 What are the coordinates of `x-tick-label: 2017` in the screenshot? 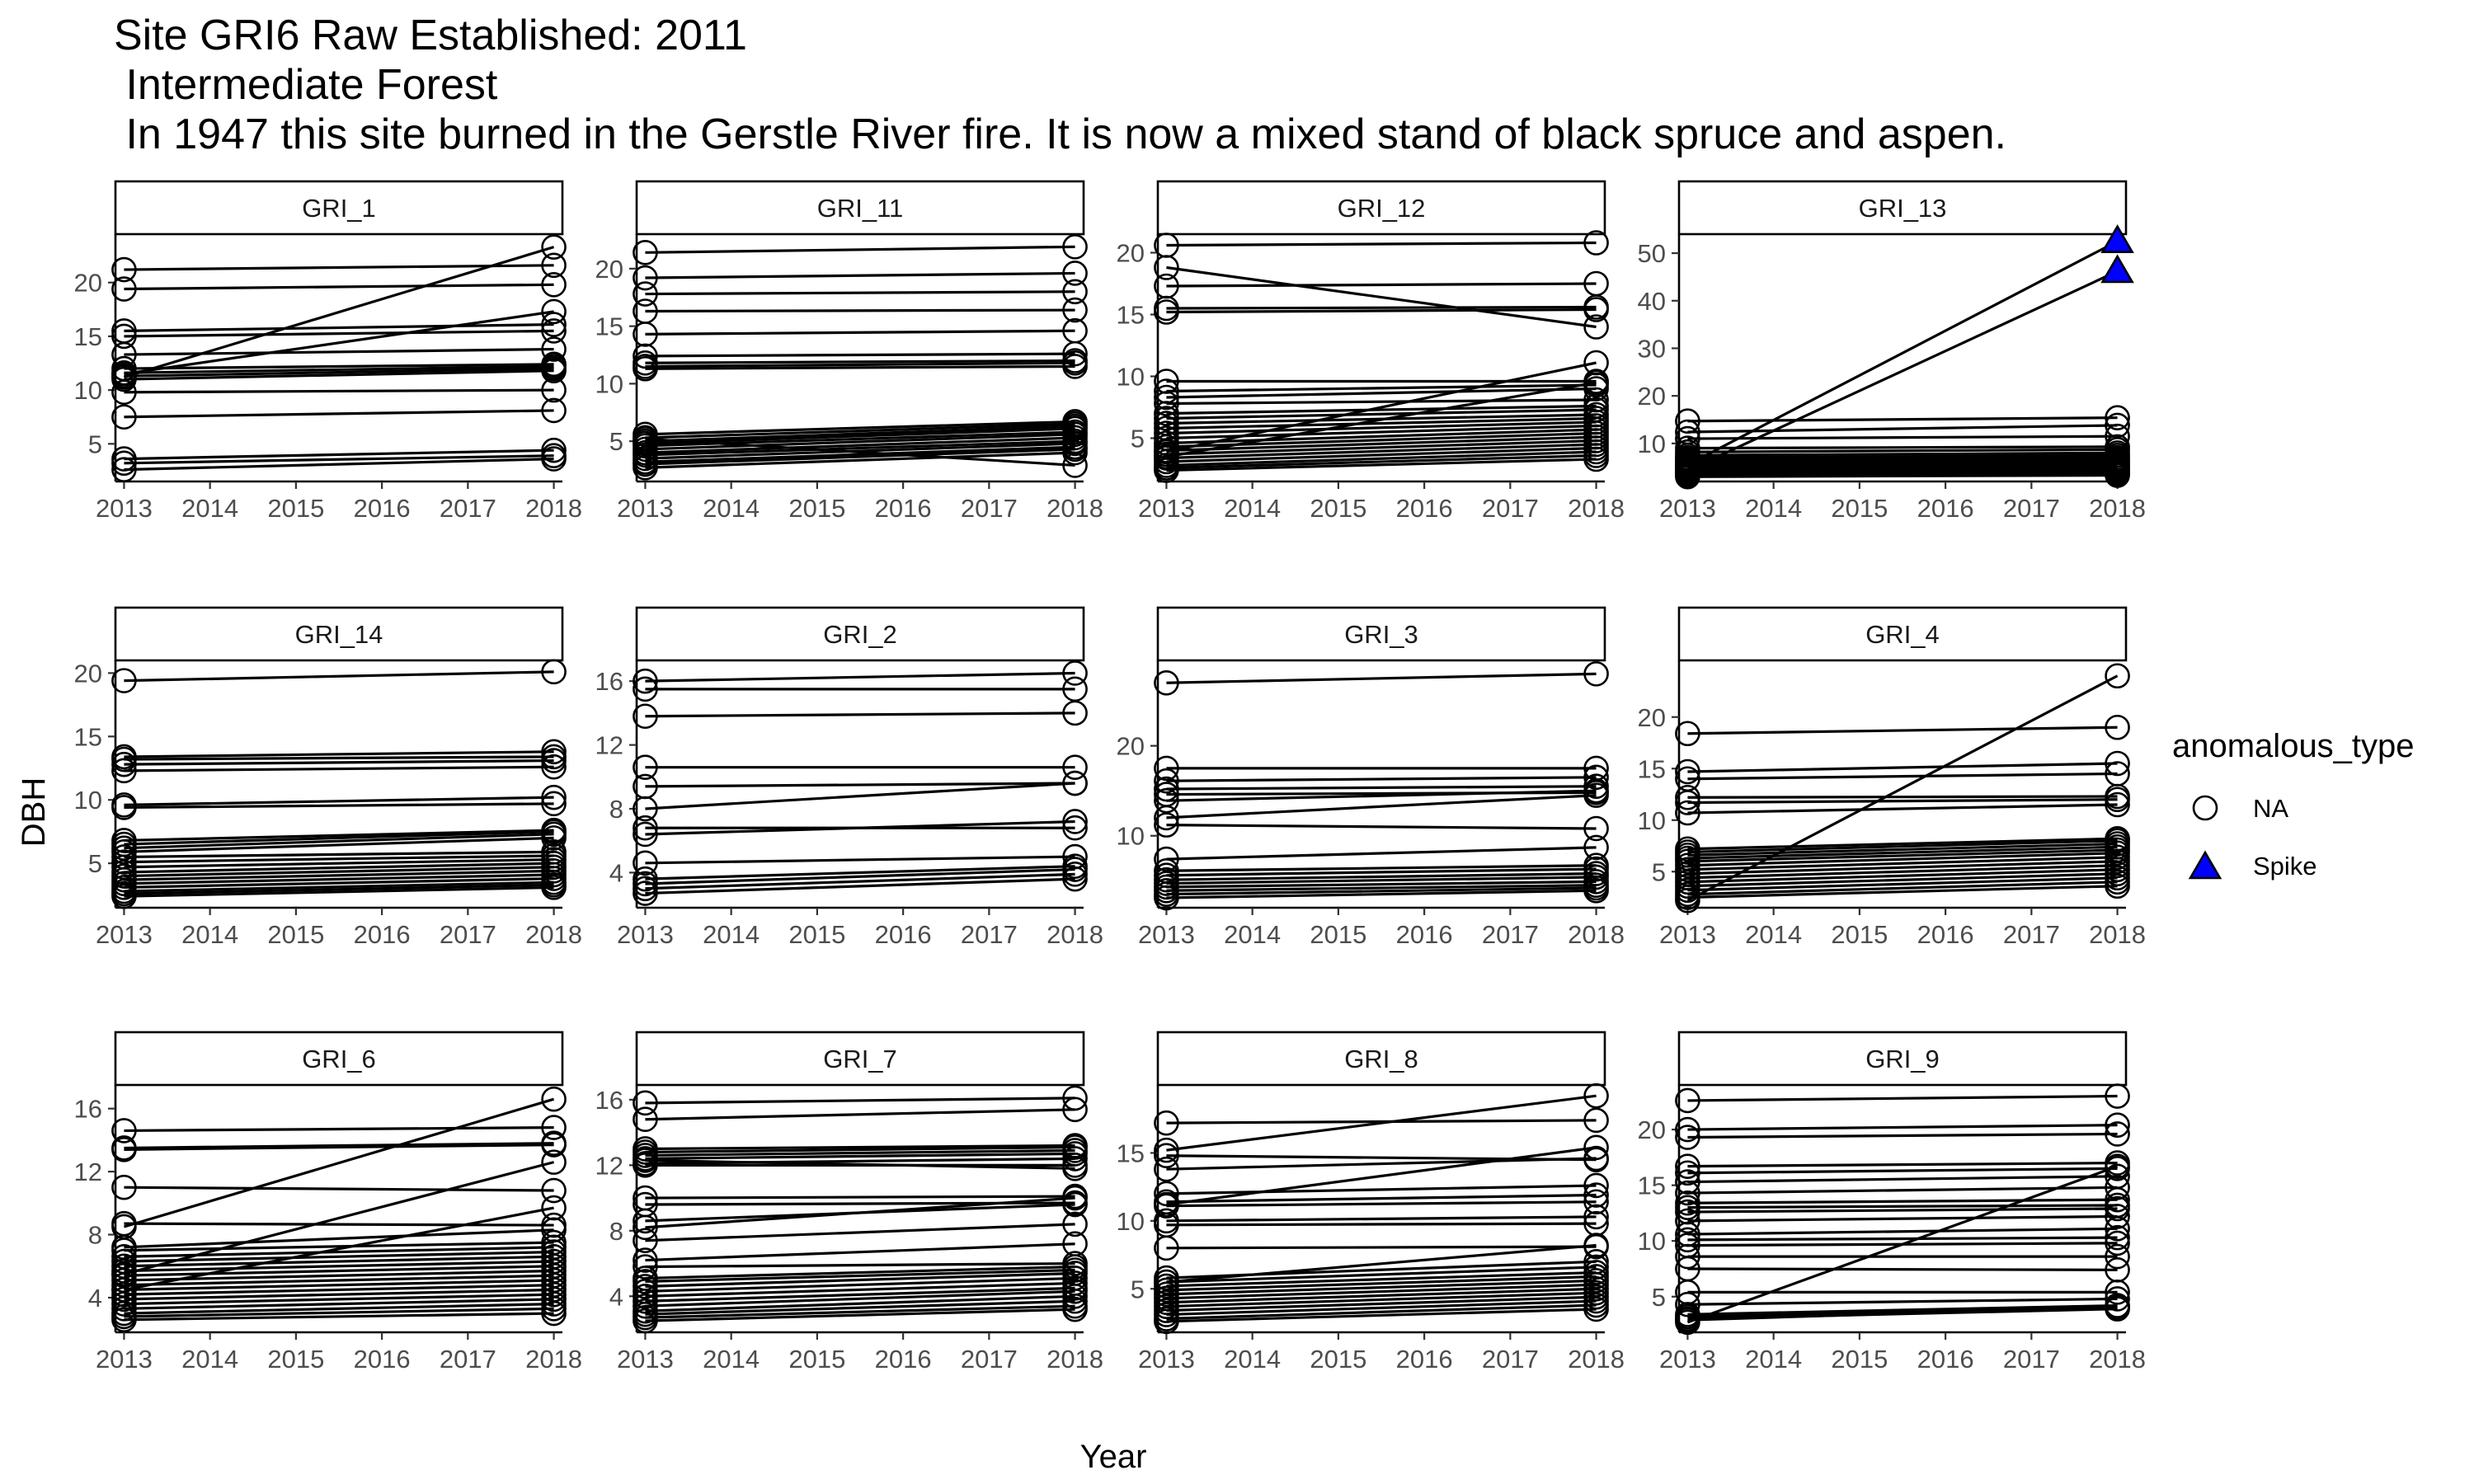 It's located at (2031, 1359).